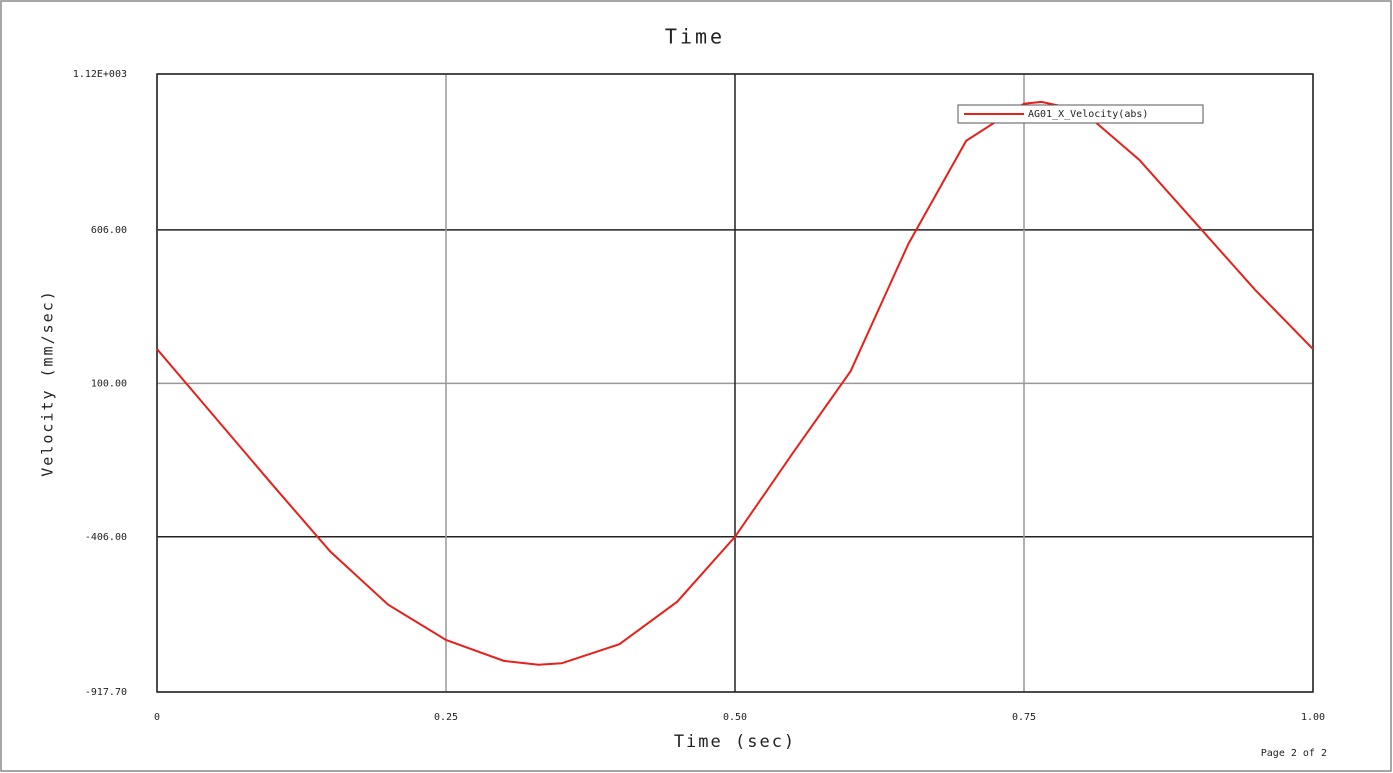 This screenshot has width=1393, height=773. What do you see at coordinates (109, 383) in the screenshot?
I see `y-tick-label: 100.00` at bounding box center [109, 383].